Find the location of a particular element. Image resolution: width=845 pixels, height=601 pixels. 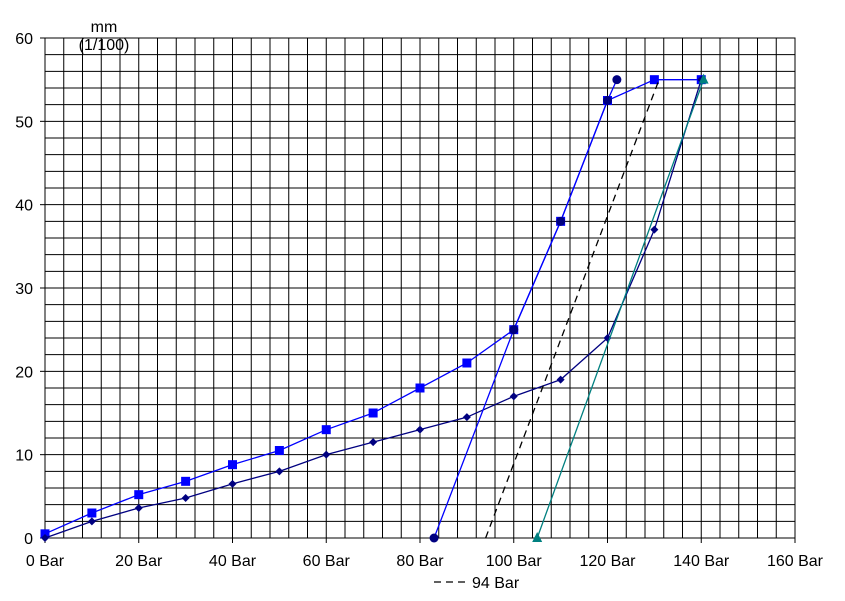

y-tick-label: 50 is located at coordinates (24, 122).